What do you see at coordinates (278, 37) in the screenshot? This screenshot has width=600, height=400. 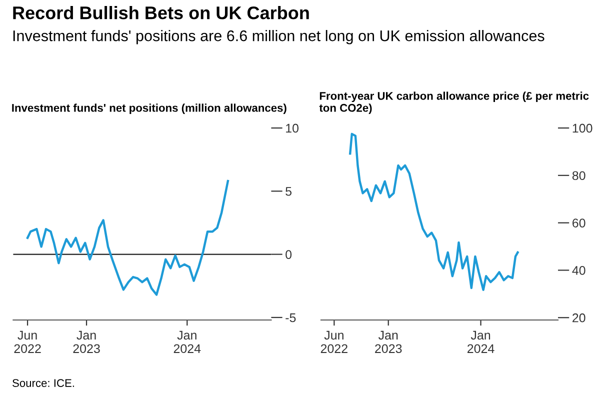 I see `chart-subtitle: Investment funds' positions are 6.6 million net long on UK emission allowances` at bounding box center [278, 37].